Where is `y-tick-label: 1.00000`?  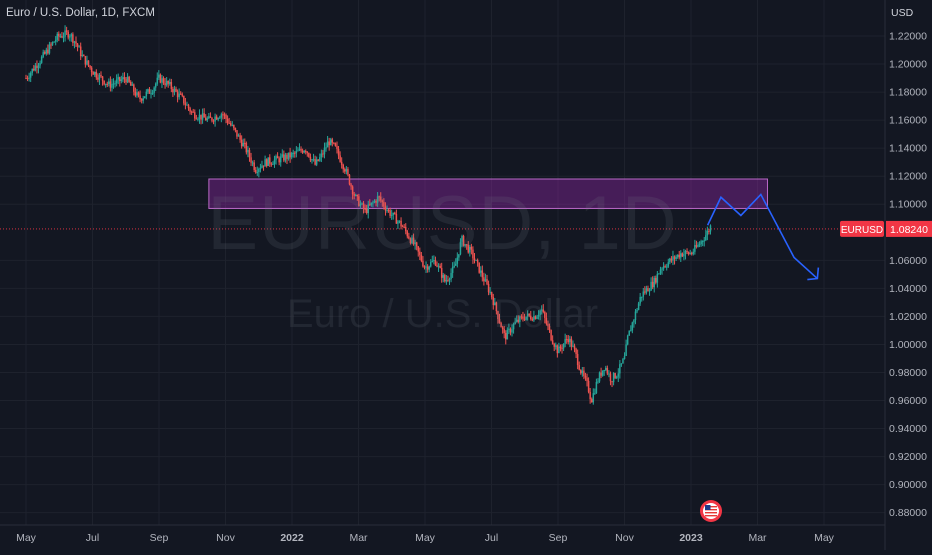 y-tick-label: 1.00000 is located at coordinates (908, 345).